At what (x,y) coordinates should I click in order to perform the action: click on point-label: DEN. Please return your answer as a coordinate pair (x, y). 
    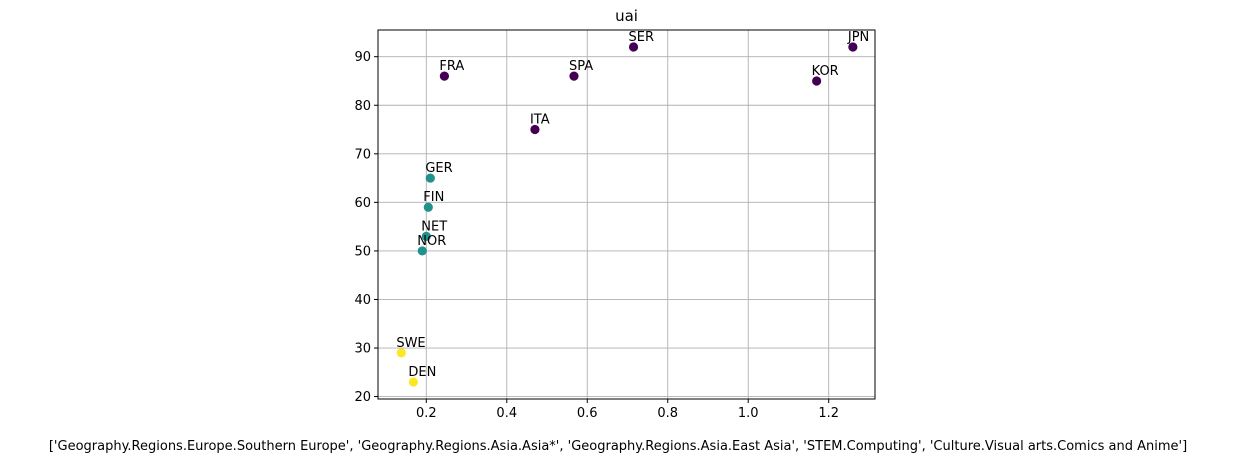
    Looking at the image, I should click on (422, 372).